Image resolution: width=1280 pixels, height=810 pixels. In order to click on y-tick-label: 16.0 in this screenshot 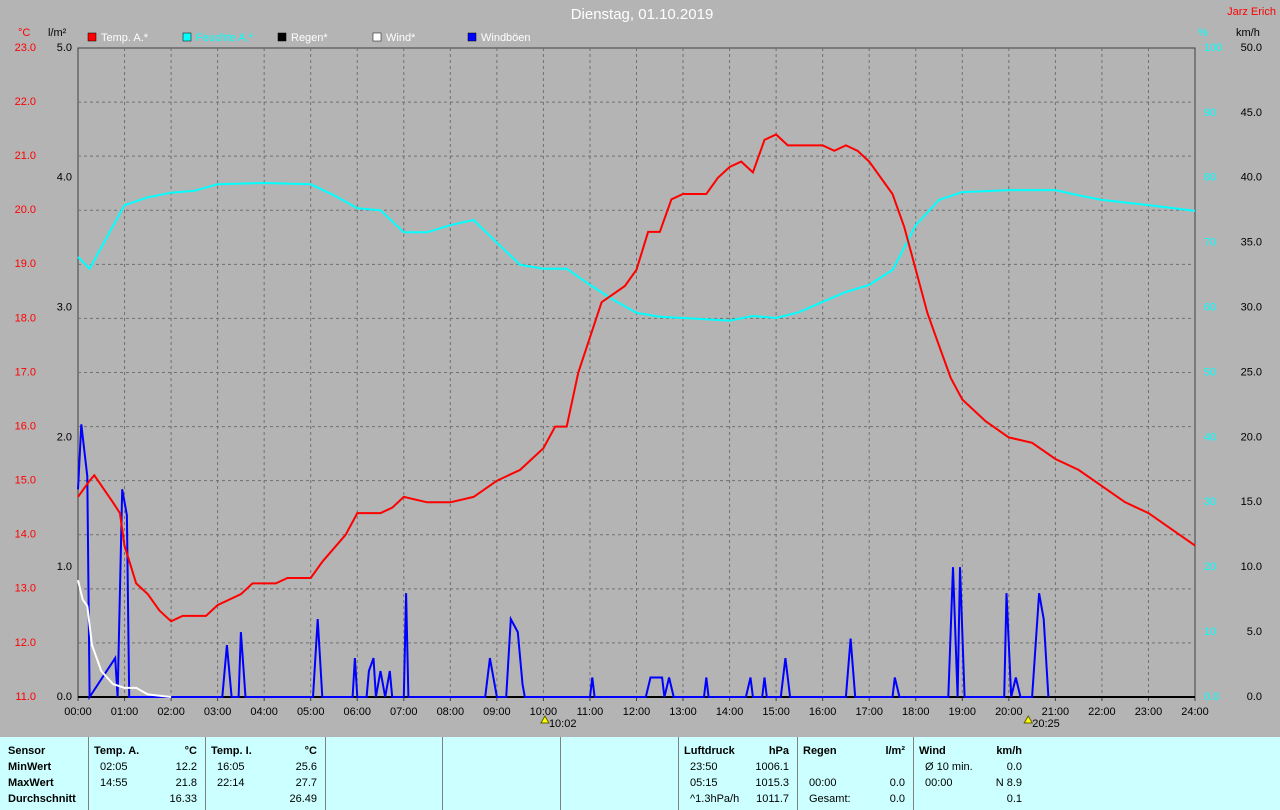, I will do `click(25, 426)`.